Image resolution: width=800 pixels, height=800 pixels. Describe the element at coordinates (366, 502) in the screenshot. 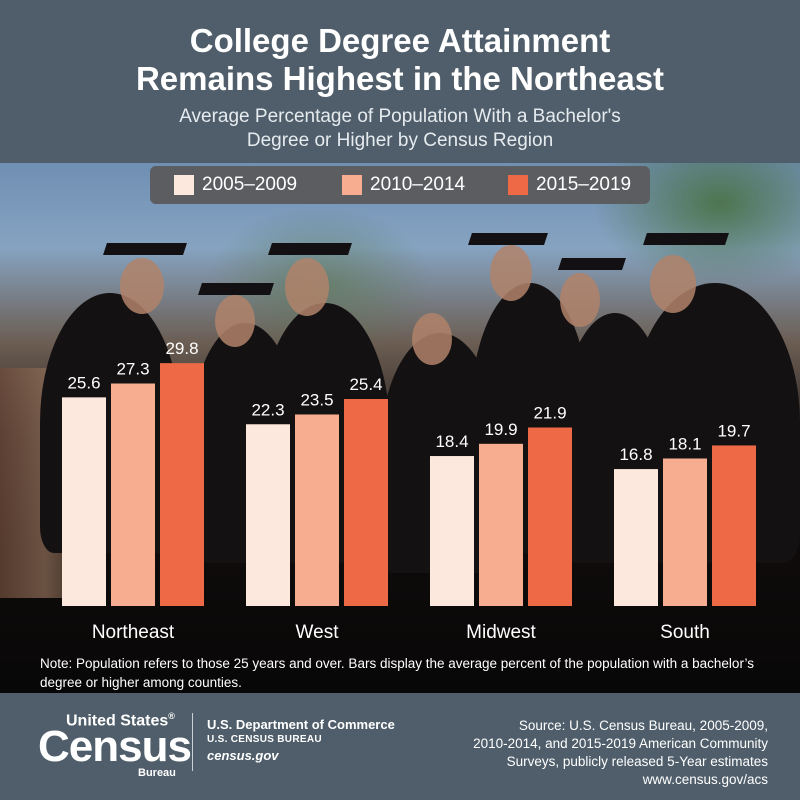

I see `bar-west-2015-2019` at that location.